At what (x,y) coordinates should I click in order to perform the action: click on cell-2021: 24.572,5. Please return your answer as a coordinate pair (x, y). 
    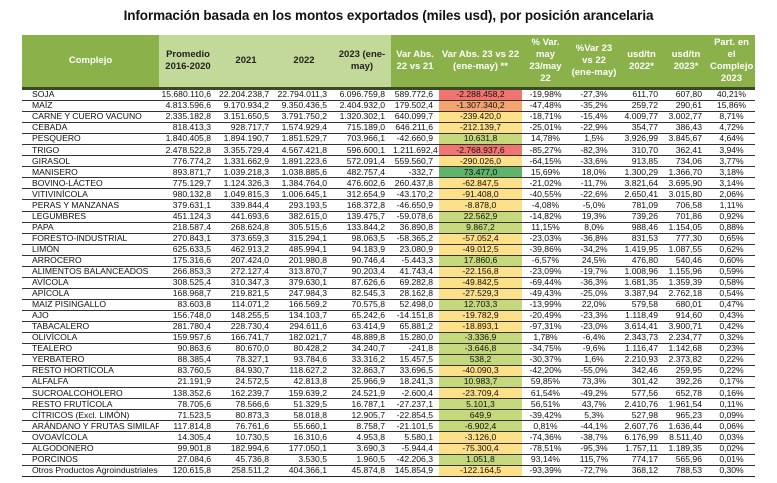
    Looking at the image, I should click on (246, 382).